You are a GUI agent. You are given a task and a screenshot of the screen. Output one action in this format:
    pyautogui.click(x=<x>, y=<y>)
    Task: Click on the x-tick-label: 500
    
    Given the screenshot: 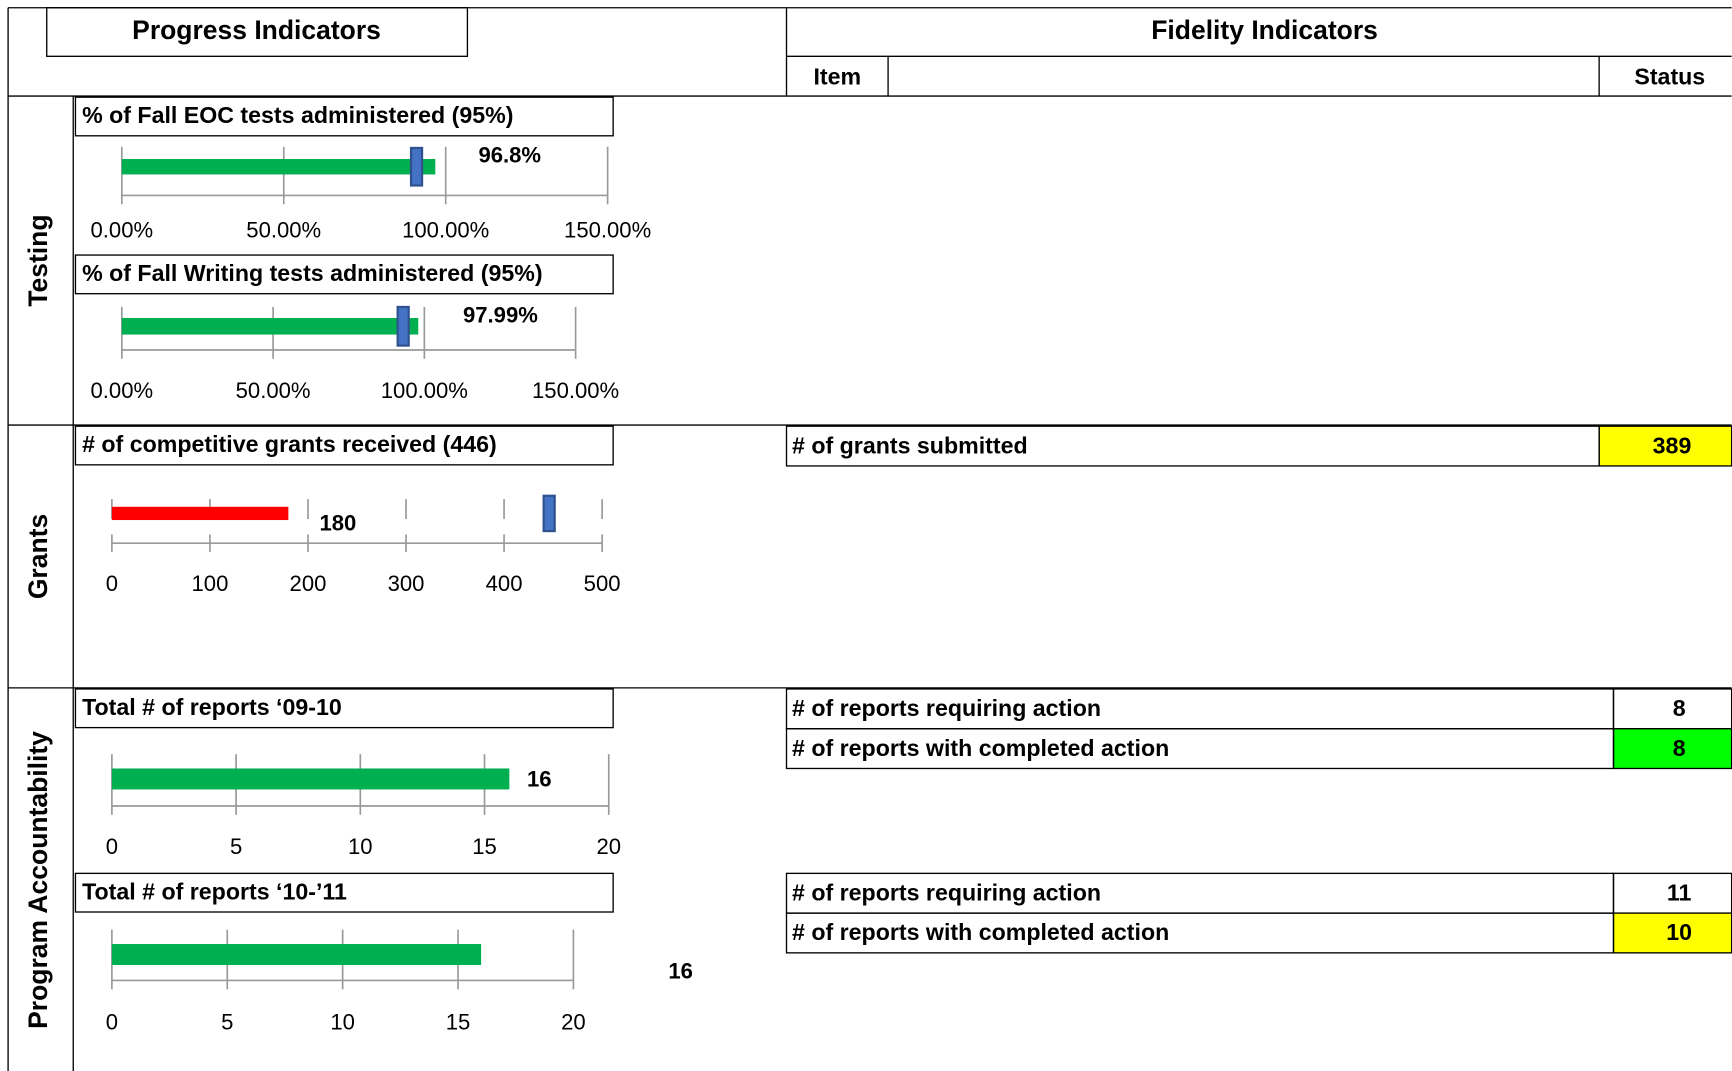 What is the action you would take?
    pyautogui.click(x=602, y=583)
    